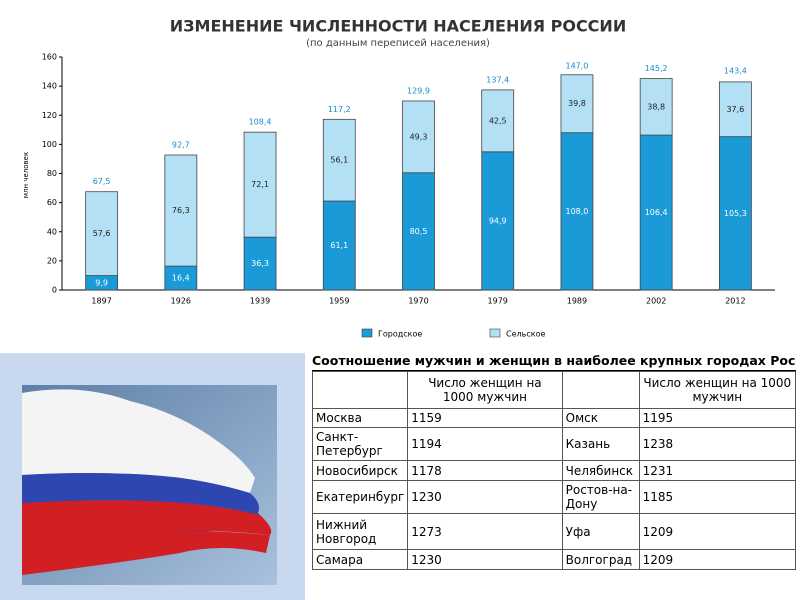 The image size is (800, 600). I want to click on table-cell: 1159, so click(485, 418).